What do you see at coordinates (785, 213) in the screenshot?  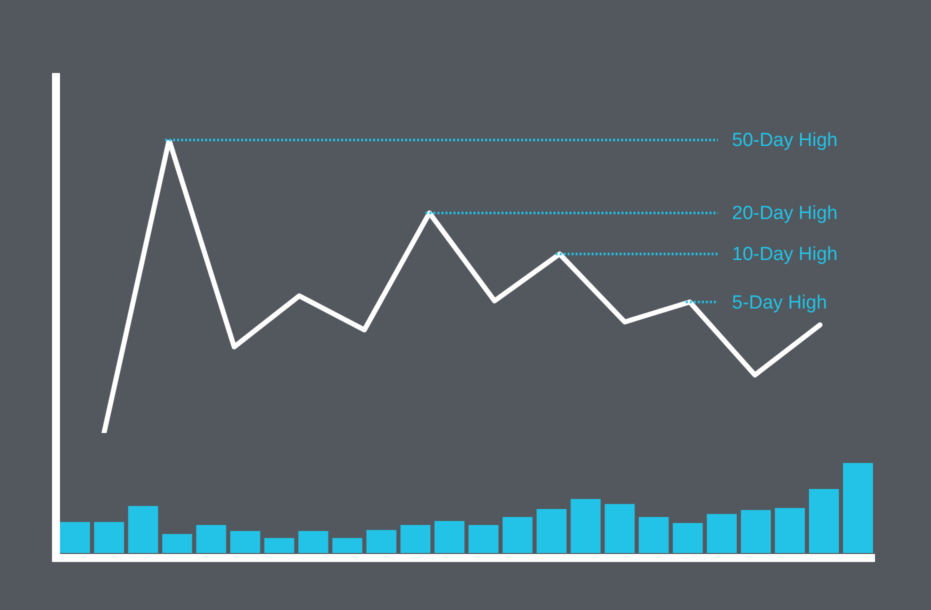 I see `ref-line-label: 20-Day High` at bounding box center [785, 213].